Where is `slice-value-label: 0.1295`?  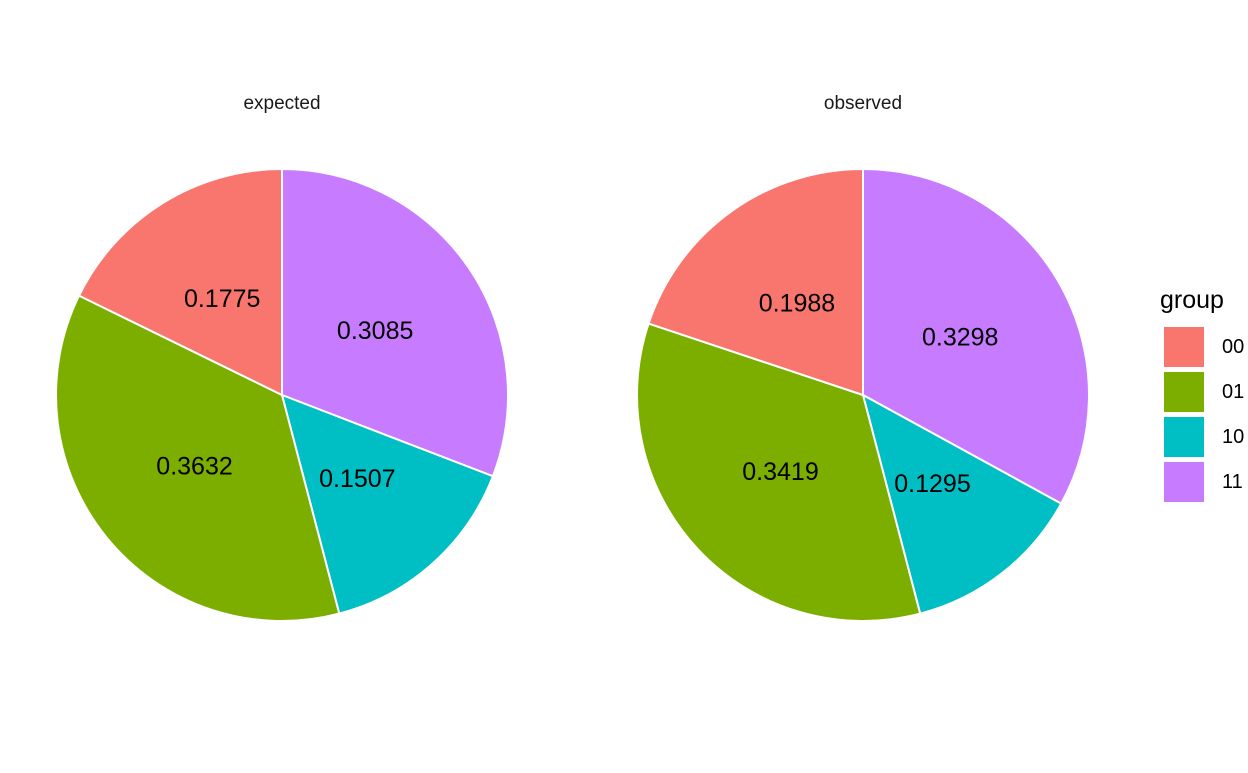 slice-value-label: 0.1295 is located at coordinates (932, 484).